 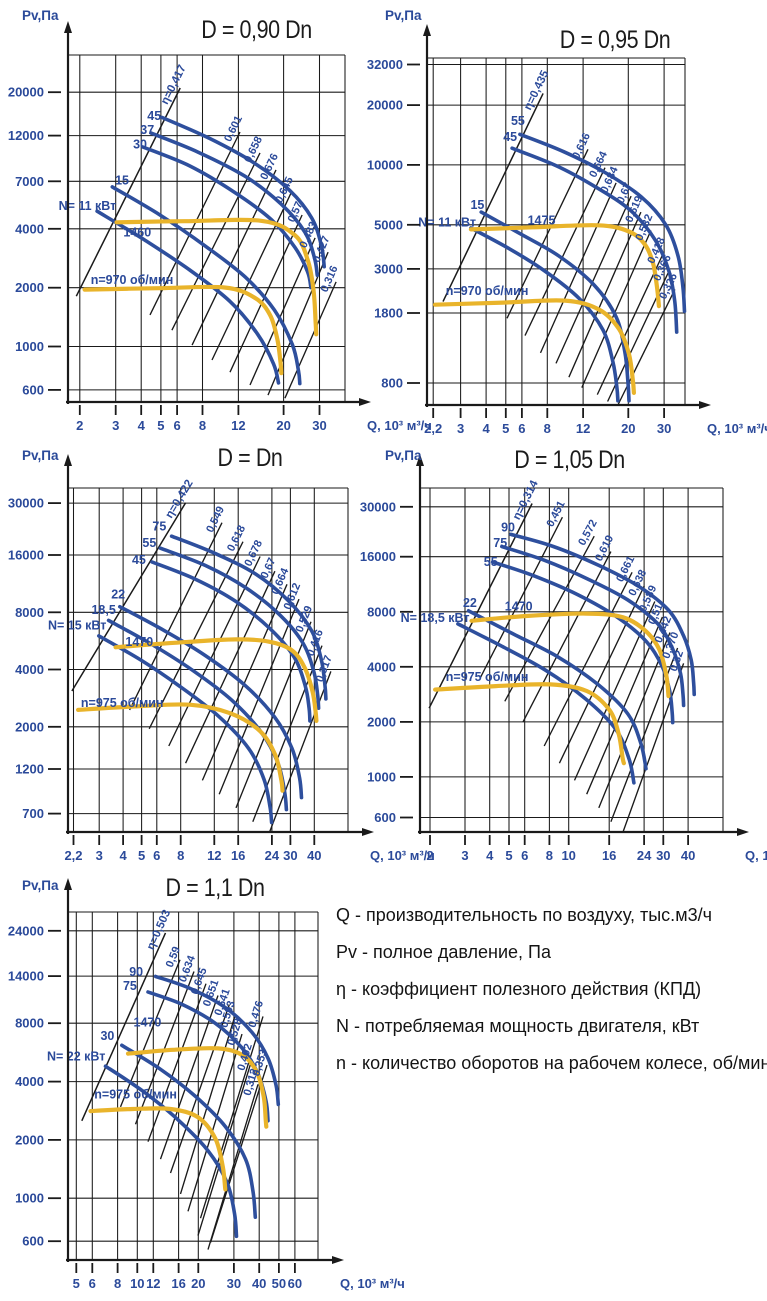 What do you see at coordinates (315, 643) in the screenshot?
I see `efficiency-label: 0,416` at bounding box center [315, 643].